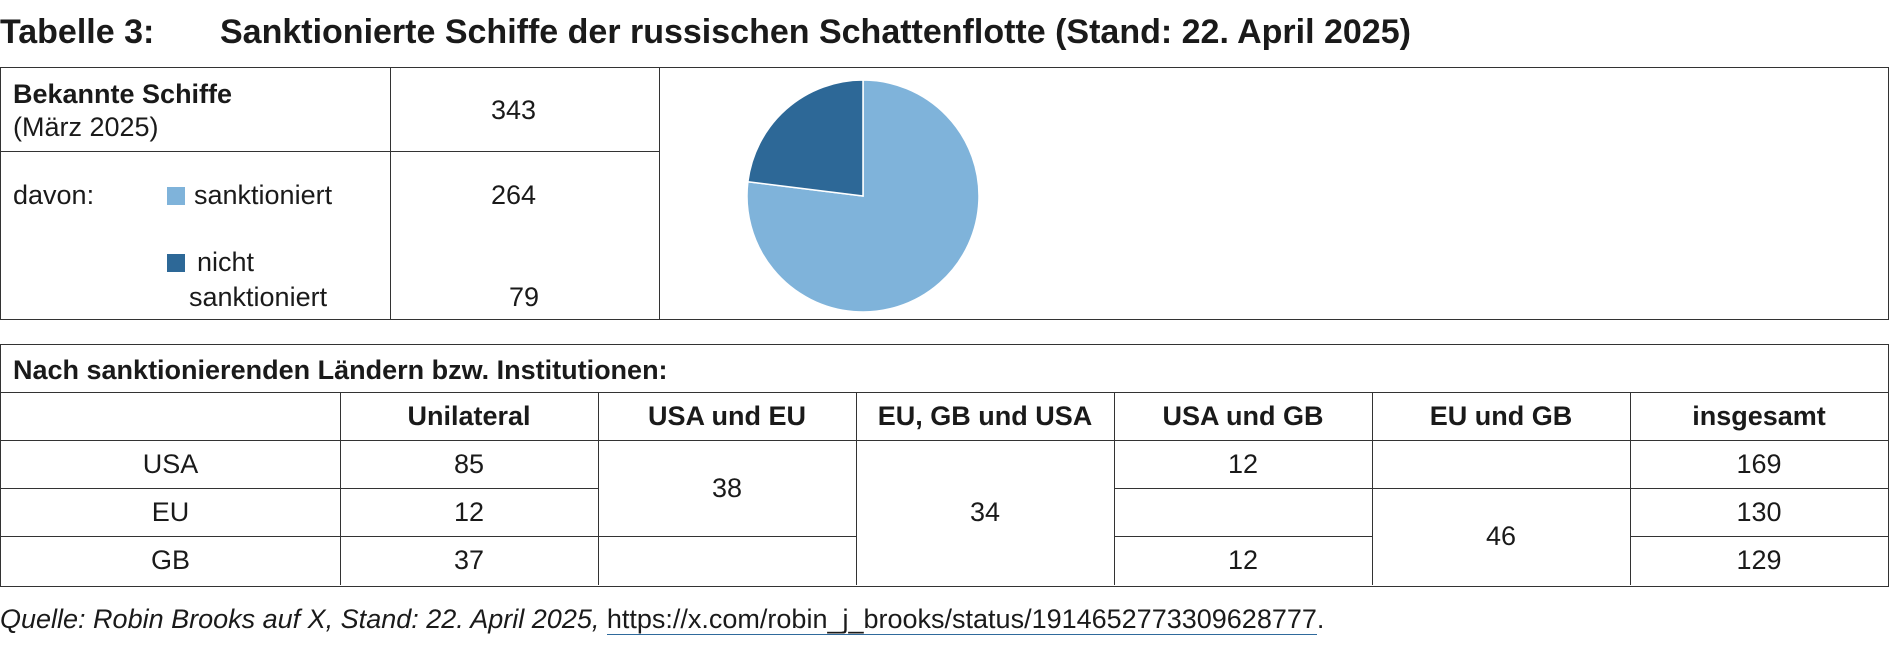  I want to click on known-ships-label: Bekannte Schiffe, so click(123, 94).